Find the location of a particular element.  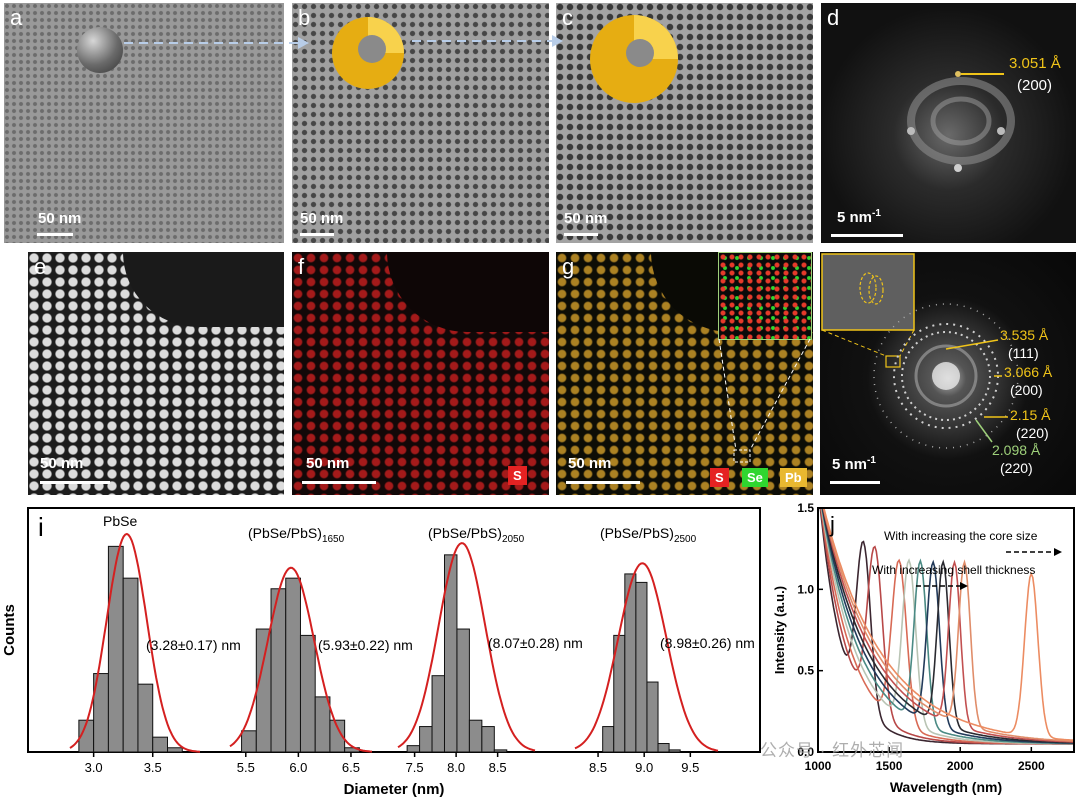

x-tick-label: 3.0 is located at coordinates (94, 767).